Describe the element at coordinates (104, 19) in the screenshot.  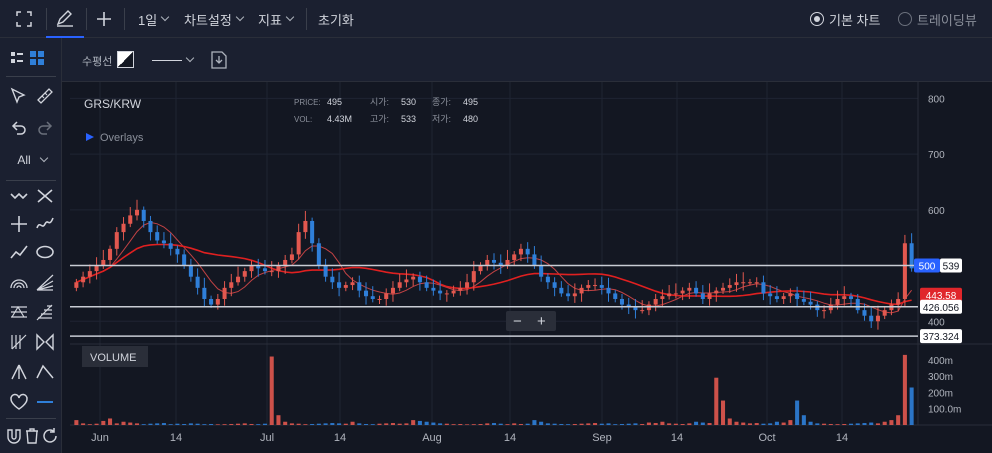
I see `add-comparison-button` at that location.